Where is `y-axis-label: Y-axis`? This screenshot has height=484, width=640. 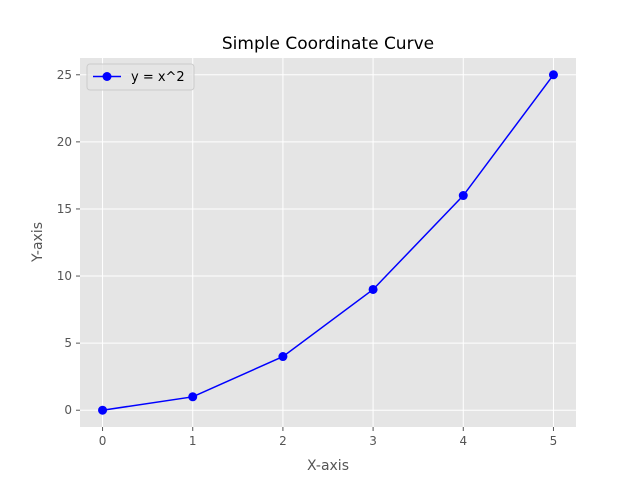 y-axis-label: Y-axis is located at coordinates (38, 242).